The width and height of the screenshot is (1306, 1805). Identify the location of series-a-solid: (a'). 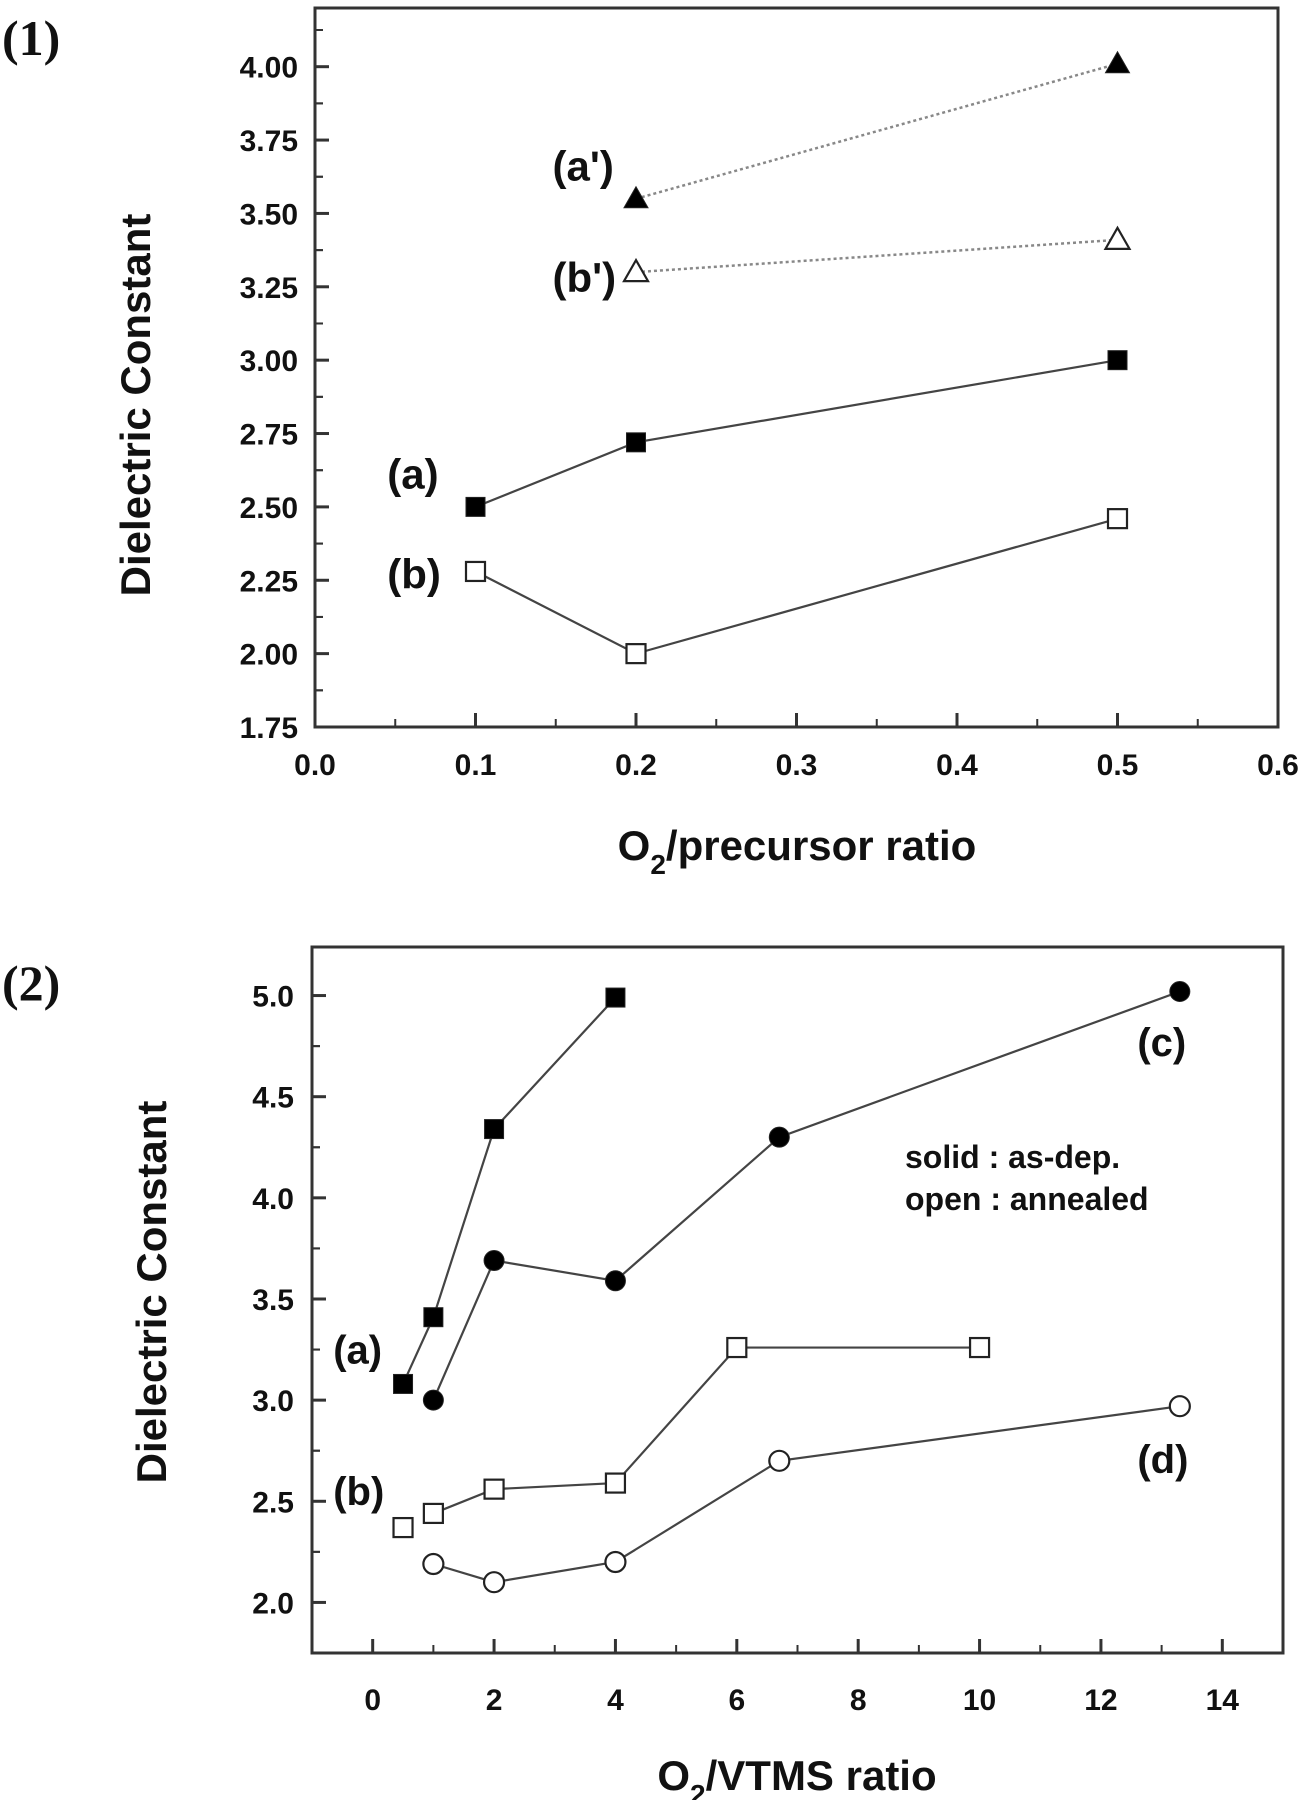
(842, 129).